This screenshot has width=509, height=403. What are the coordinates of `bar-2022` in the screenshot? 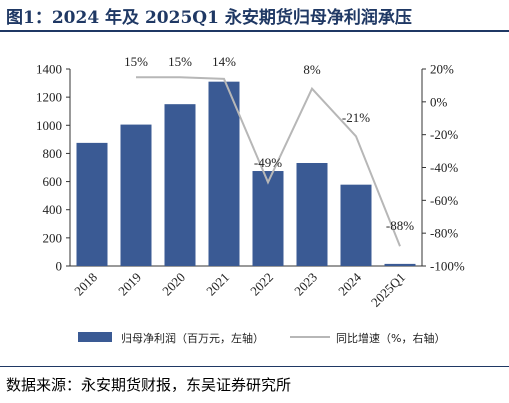 It's located at (268, 218).